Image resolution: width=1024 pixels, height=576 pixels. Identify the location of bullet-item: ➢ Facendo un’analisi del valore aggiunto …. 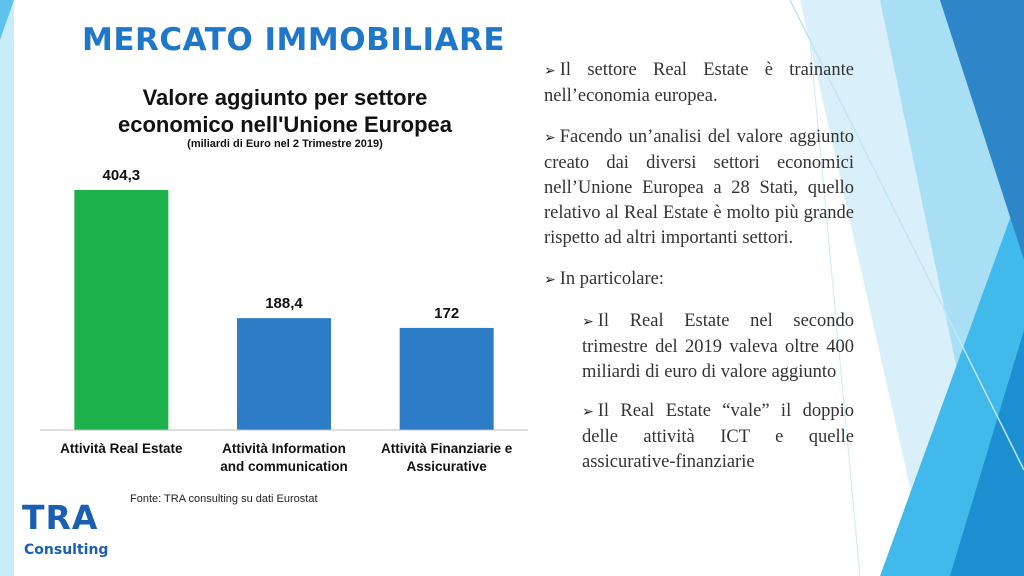
(699, 188).